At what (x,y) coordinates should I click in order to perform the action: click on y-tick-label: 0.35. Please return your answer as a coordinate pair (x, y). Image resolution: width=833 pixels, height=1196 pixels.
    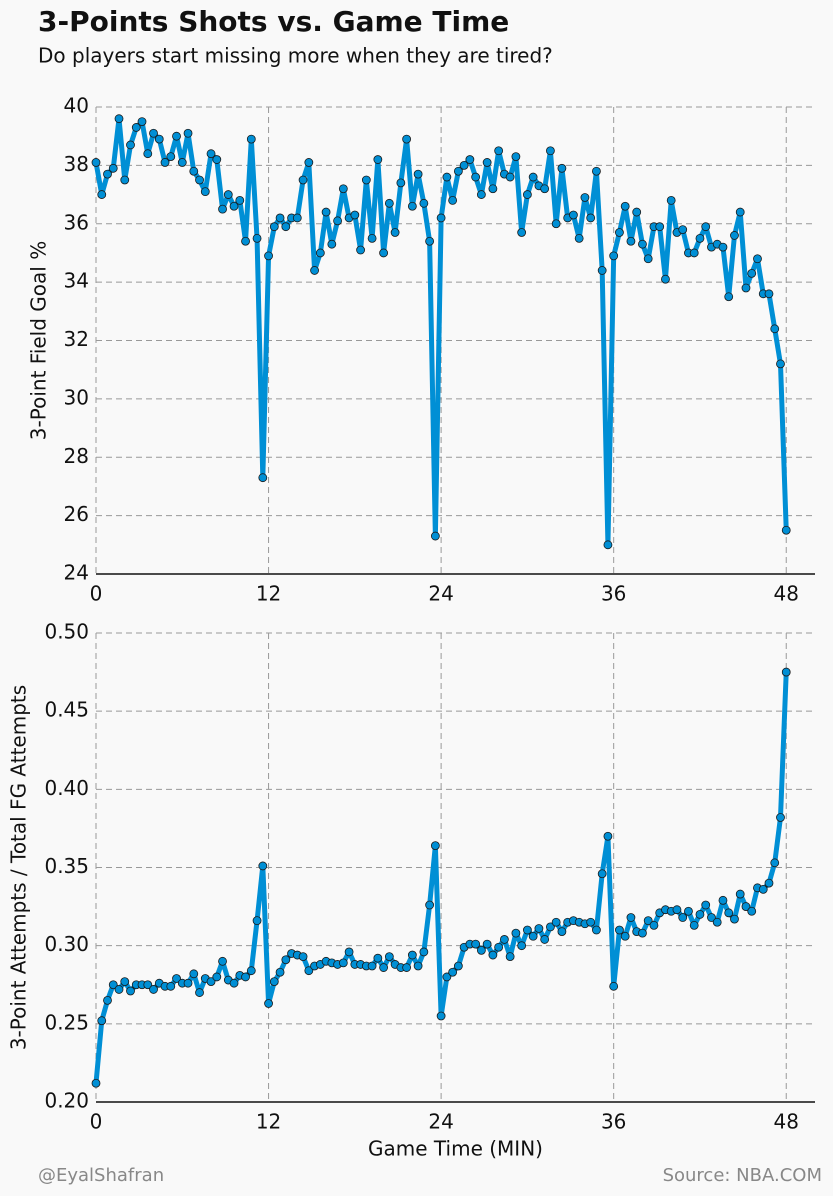
    Looking at the image, I should click on (66, 866).